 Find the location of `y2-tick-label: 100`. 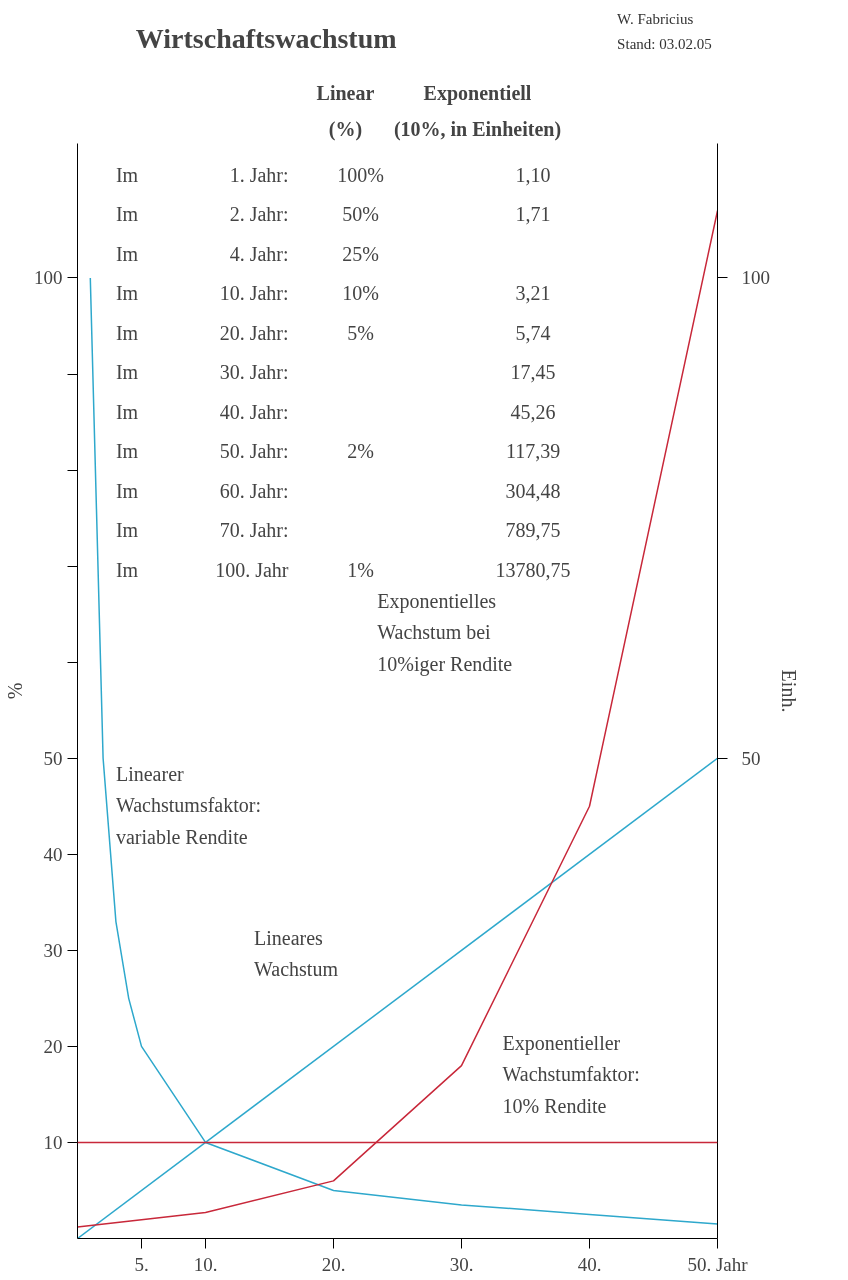

y2-tick-label: 100 is located at coordinates (755, 278).